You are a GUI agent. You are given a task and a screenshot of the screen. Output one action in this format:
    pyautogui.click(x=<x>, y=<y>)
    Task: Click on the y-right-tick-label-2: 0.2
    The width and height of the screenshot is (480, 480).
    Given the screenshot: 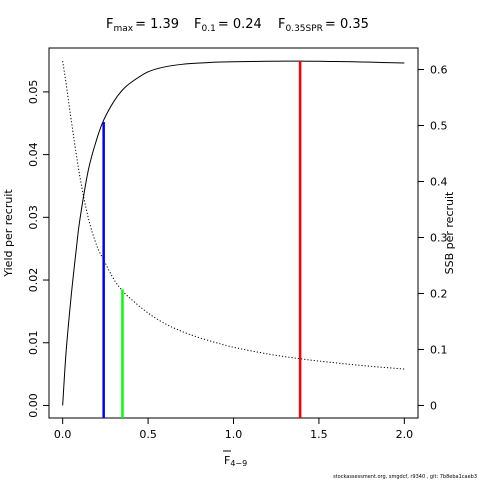 What is the action you would take?
    pyautogui.click(x=439, y=293)
    